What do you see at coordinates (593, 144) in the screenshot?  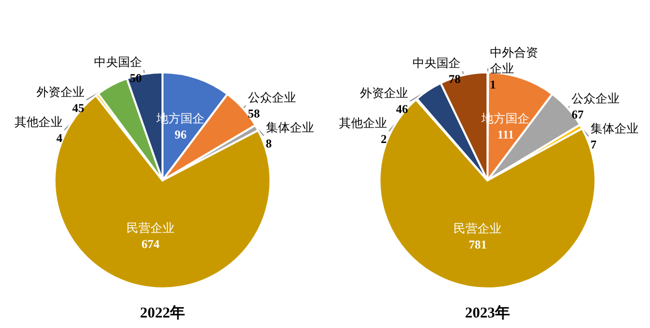 I see `data-label: 7` at bounding box center [593, 144].